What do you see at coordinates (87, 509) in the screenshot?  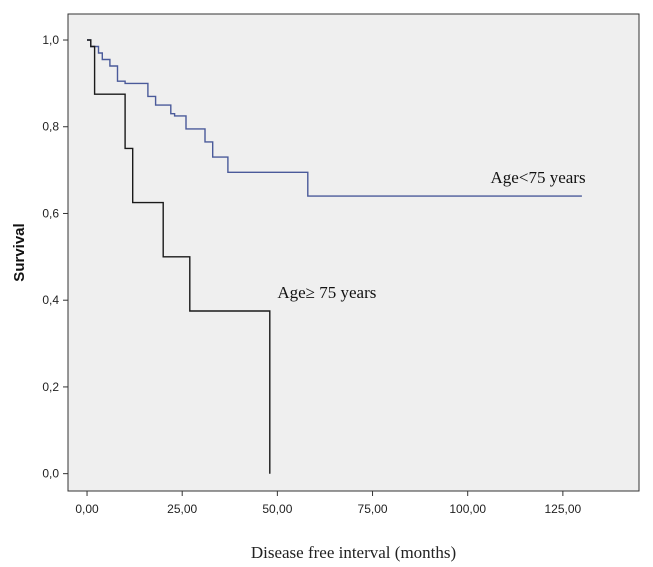 I see `x-tick-label: 0,00` at bounding box center [87, 509].